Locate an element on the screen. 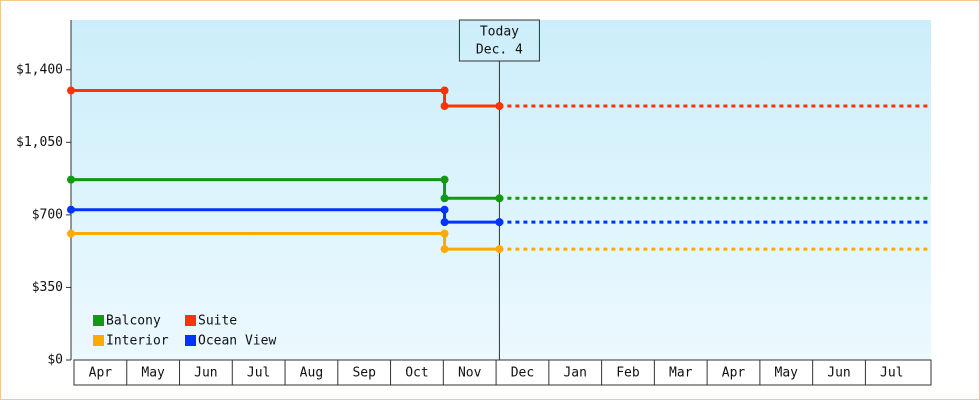  x-tick-label: Sep is located at coordinates (364, 373).